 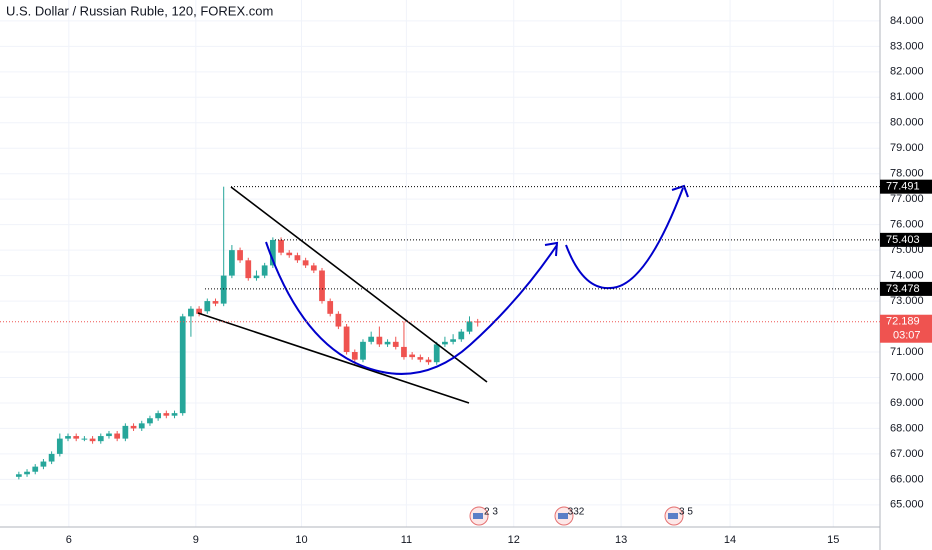 I want to click on y-tick-label: 70.000, so click(x=907, y=377).